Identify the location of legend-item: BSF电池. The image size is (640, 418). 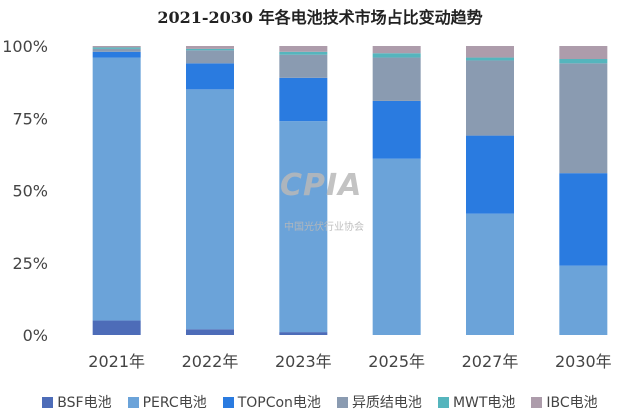
(77, 402).